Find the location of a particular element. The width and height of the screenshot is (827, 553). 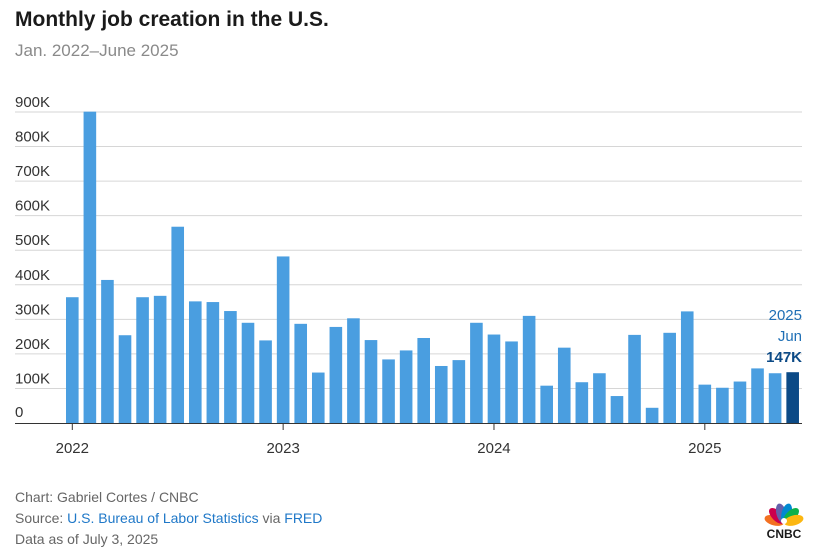

y-tick-label: 900K is located at coordinates (32, 102).